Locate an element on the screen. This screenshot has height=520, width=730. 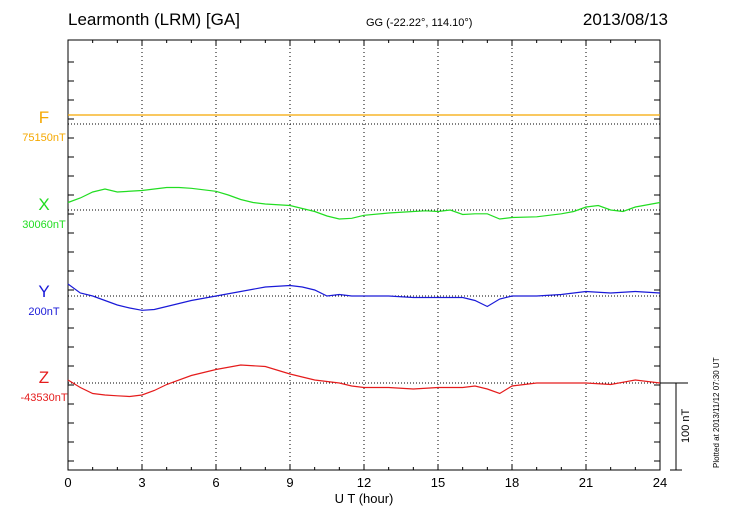
series-name-x: X is located at coordinates (44, 204).